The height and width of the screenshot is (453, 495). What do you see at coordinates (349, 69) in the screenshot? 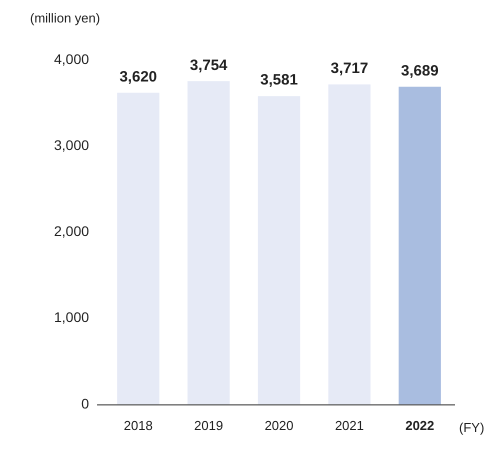
I see `data-label: 3,717` at bounding box center [349, 69].